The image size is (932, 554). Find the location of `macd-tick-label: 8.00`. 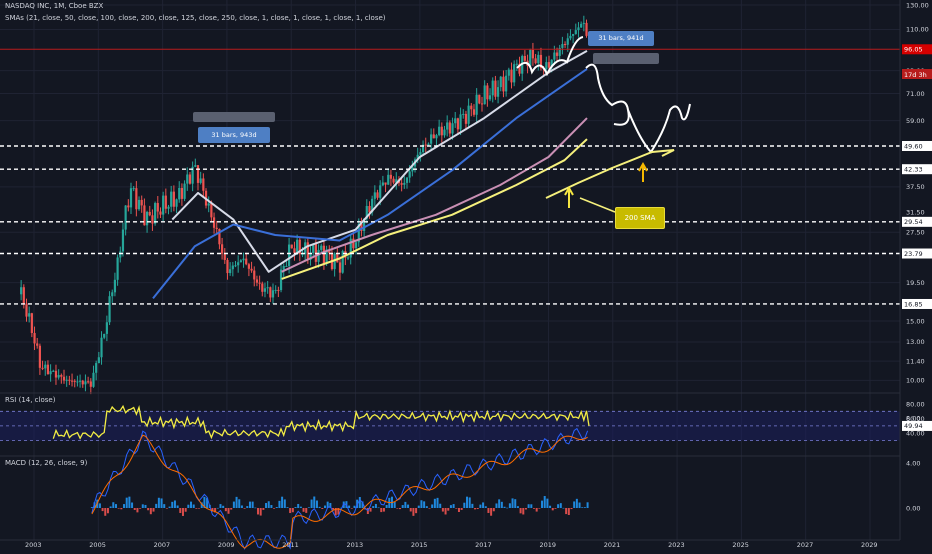

macd-tick-label: 8.00 is located at coordinates (913, 419).